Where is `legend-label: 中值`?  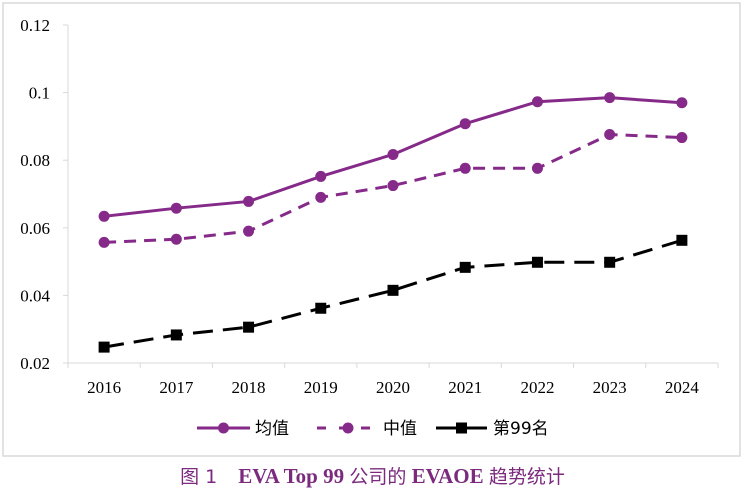 legend-label: 中值 is located at coordinates (400, 429).